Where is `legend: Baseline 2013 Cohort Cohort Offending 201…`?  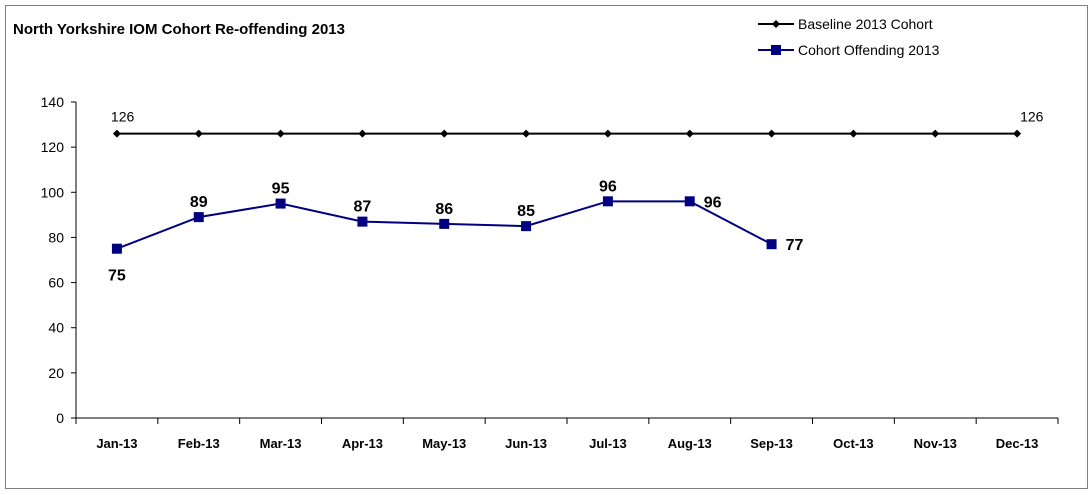 legend: Baseline 2013 Cohort Cohort Offending 201… is located at coordinates (849, 37).